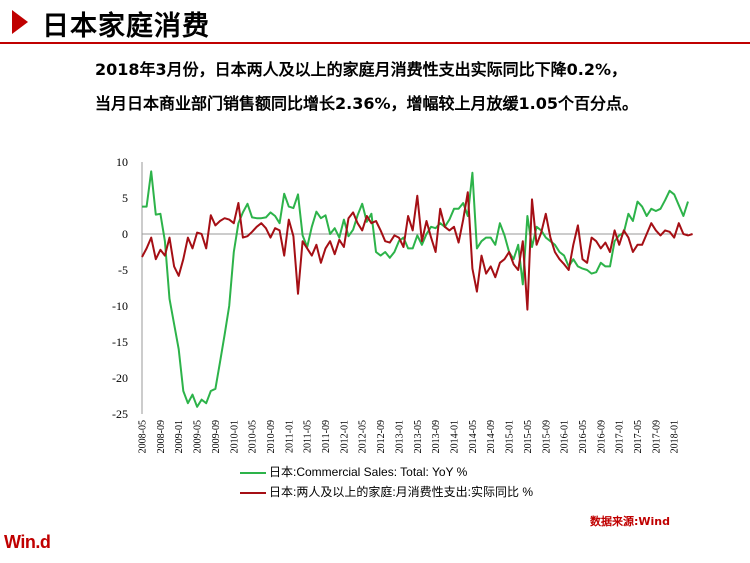  Describe the element at coordinates (418, 436) in the screenshot. I see `x-tick-label: 2013-05` at that location.